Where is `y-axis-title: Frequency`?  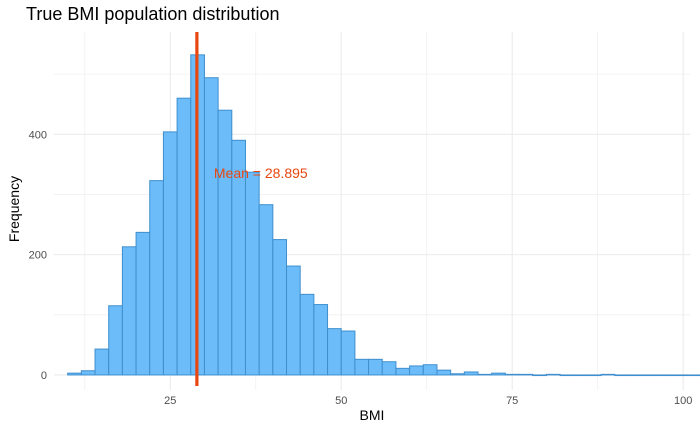 y-axis-title: Frequency is located at coordinates (14, 209).